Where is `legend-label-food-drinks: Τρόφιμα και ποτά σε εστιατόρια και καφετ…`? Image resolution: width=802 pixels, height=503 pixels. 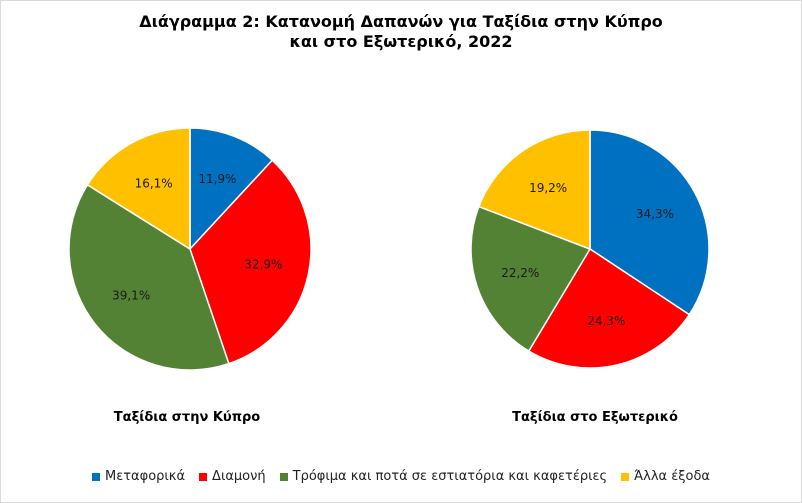
legend-label-food-drinks: Τρόφιμα και ποτά σε εστιατόρια και καφετ… is located at coordinates (450, 476).